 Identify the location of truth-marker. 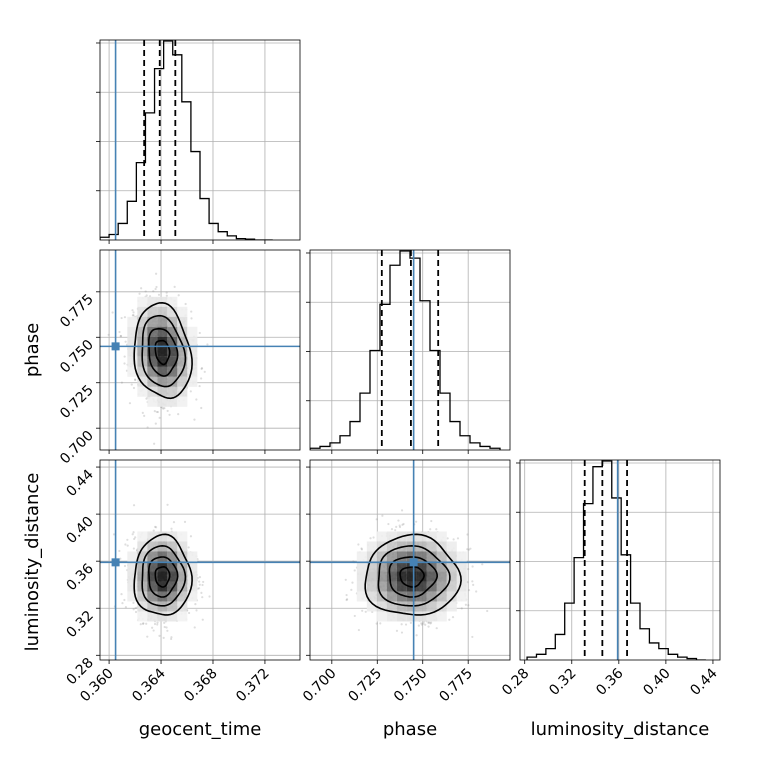
(413, 562).